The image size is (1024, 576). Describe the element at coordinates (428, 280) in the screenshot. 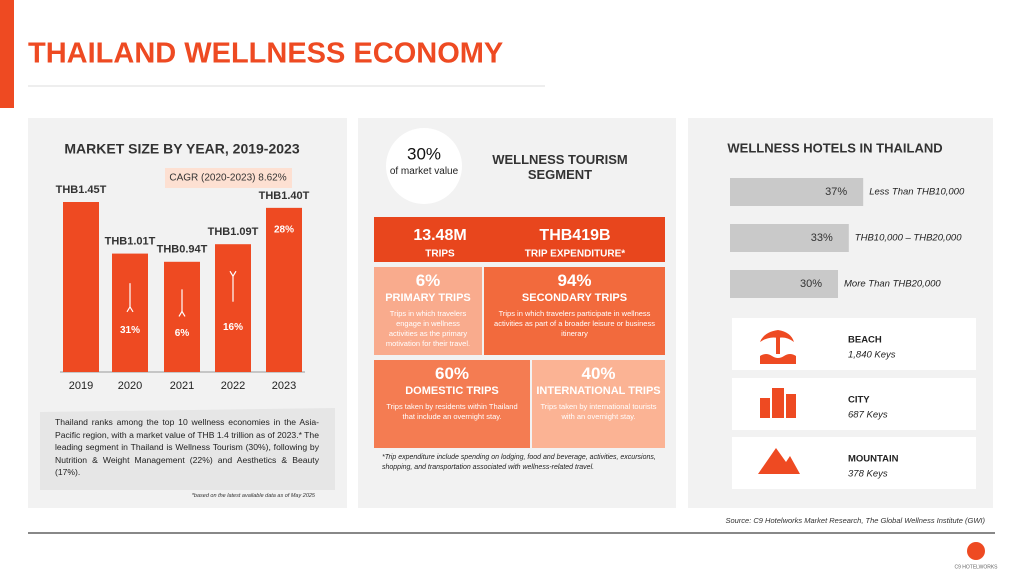

I see `segment-value: 6%` at that location.